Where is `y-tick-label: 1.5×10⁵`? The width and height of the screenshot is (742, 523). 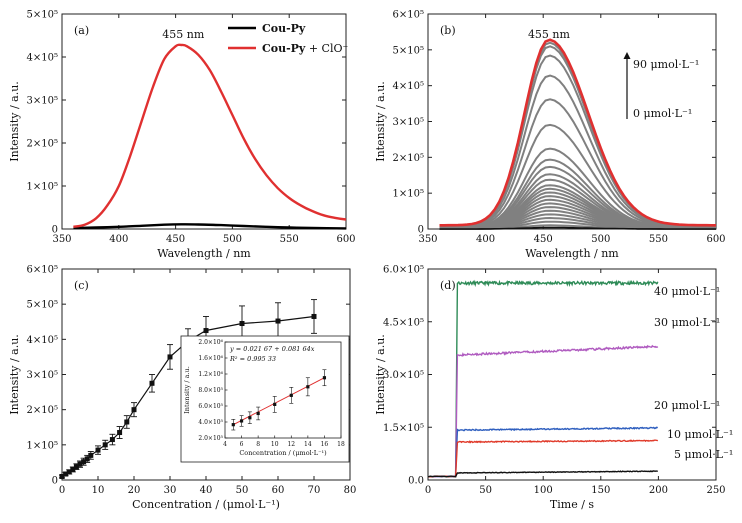 y-tick-label: 1.5×10⁵ is located at coordinates (403, 428).